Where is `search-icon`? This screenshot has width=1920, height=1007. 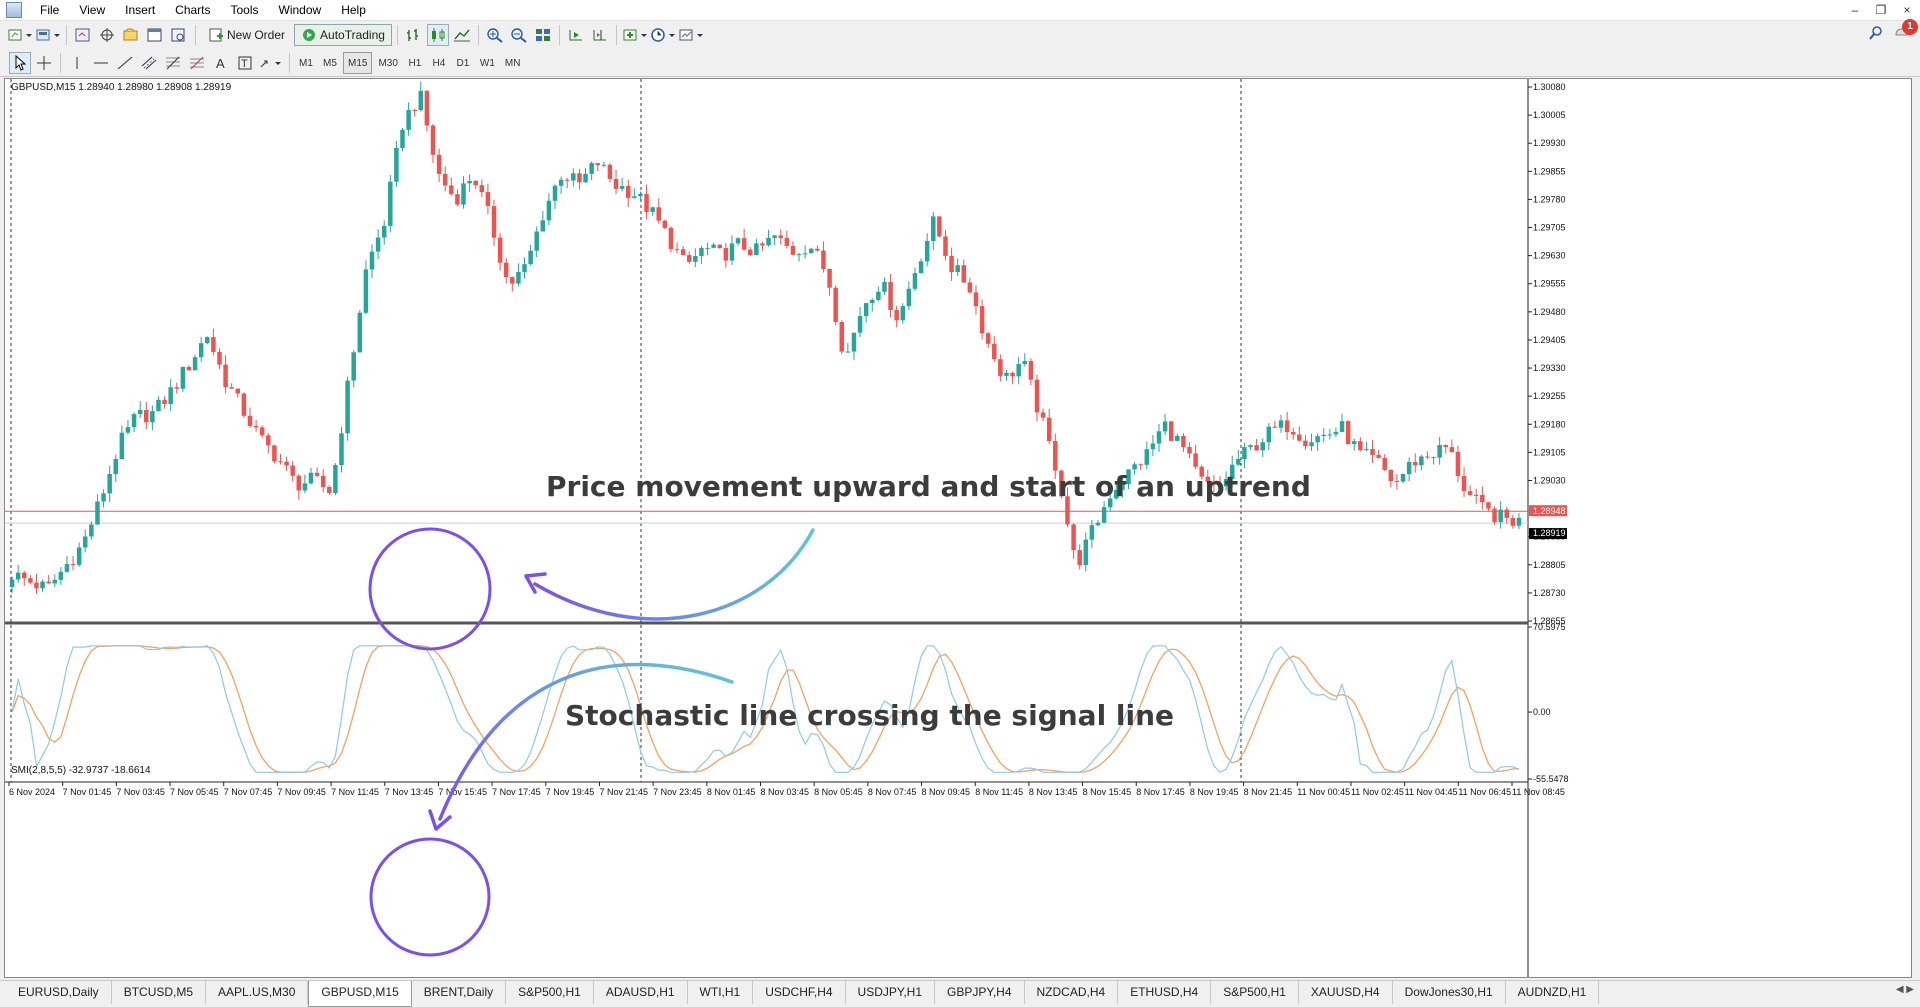 search-icon is located at coordinates (1876, 35).